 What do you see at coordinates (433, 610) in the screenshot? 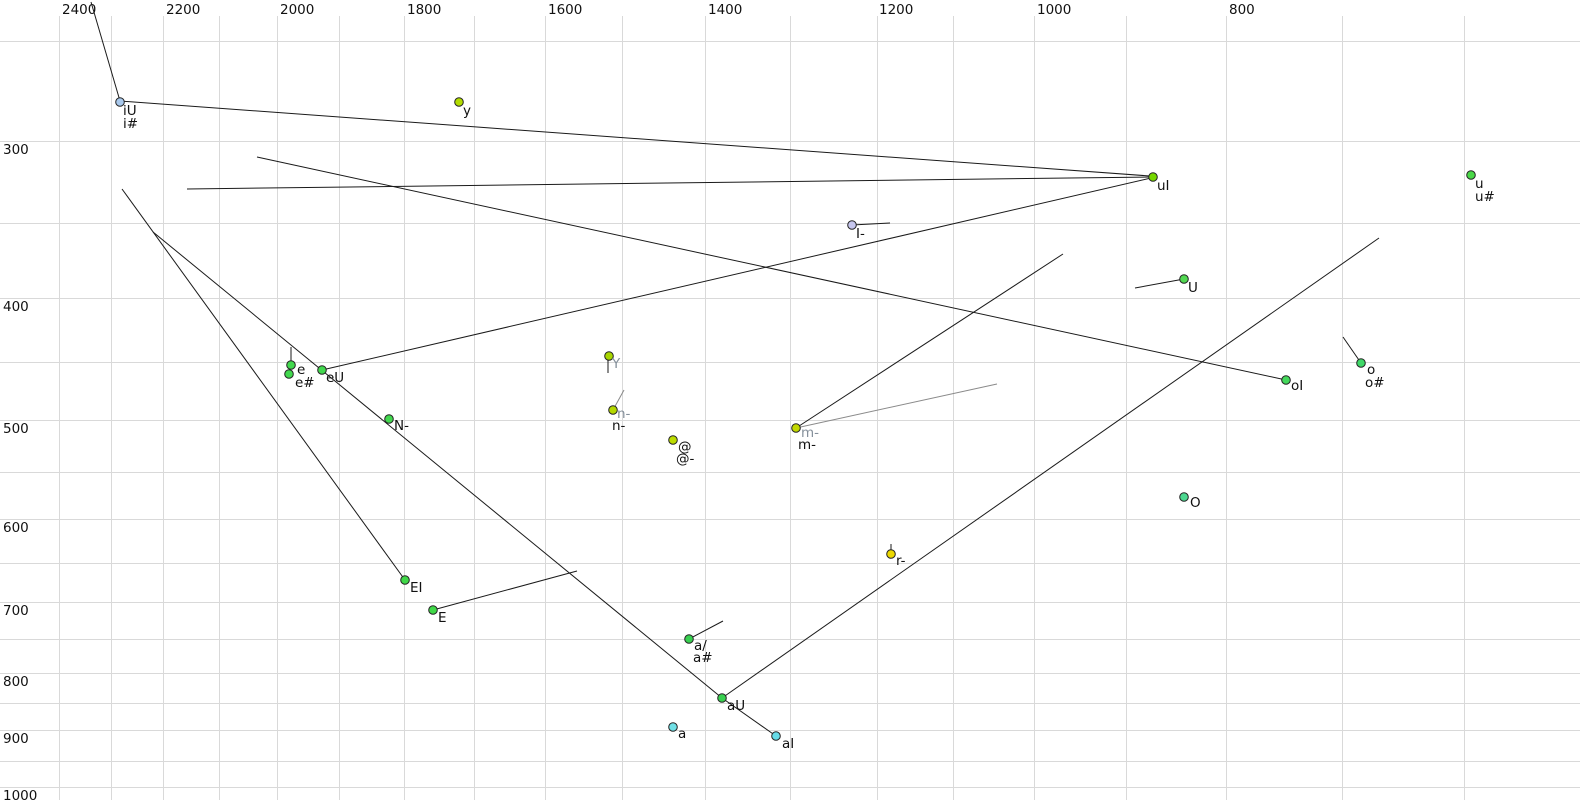
I see `vowel-point-E` at bounding box center [433, 610].